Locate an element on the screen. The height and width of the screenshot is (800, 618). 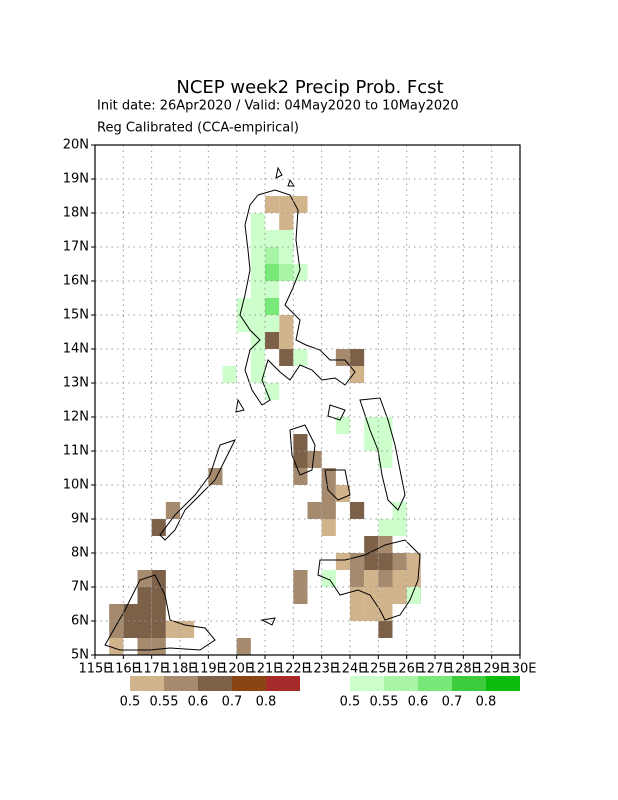
y-tick-label: 11N is located at coordinates (76, 451).